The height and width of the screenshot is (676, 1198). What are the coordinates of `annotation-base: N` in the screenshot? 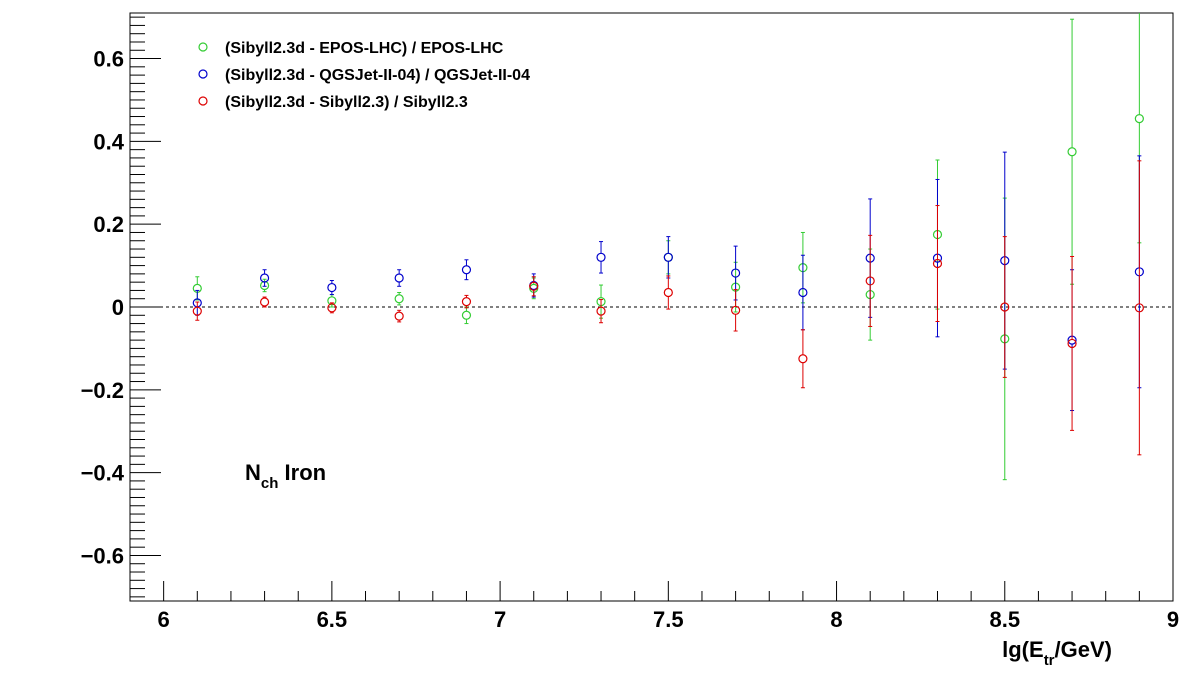 It's located at (253, 472).